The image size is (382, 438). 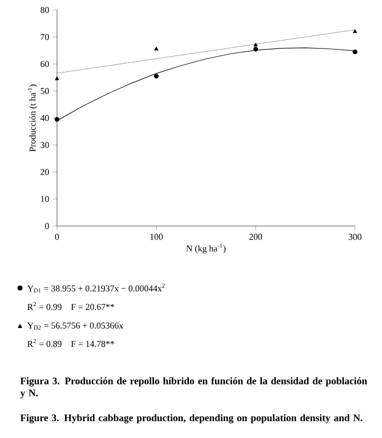 I want to click on text: R$^{2}$ = 0.89 F = 14.78**, so click(x=70, y=343).